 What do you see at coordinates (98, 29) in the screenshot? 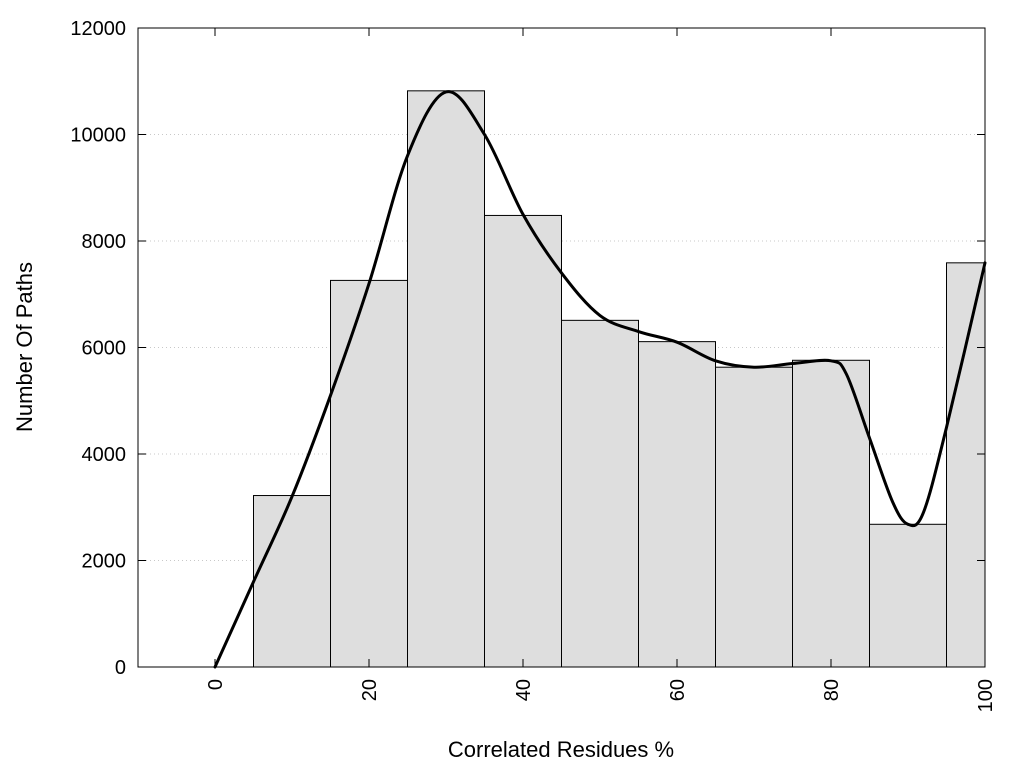
I see `y-tick-label: 12000` at bounding box center [98, 29].